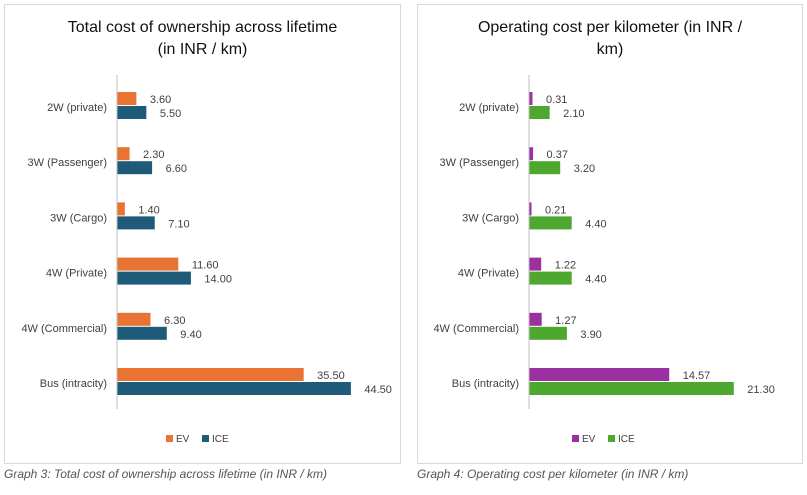 This screenshot has height=495, width=807. Describe the element at coordinates (557, 155) in the screenshot. I see `data-label: 0.37` at that location.